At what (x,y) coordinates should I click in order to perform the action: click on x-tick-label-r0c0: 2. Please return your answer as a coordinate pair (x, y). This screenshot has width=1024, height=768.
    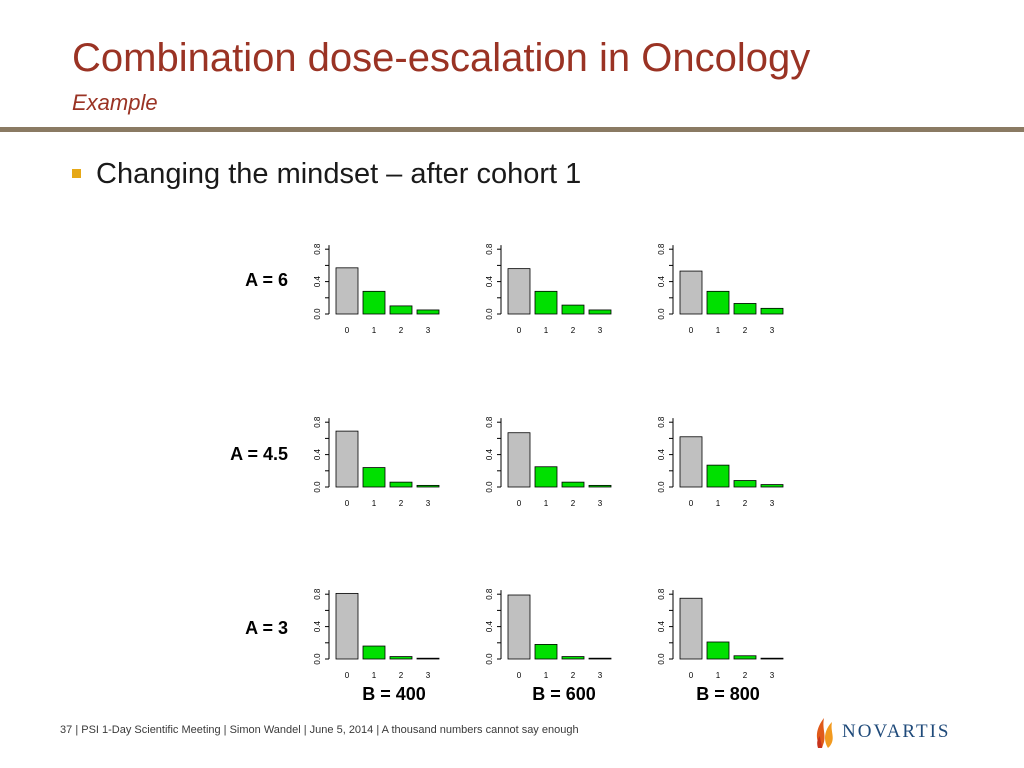
    Looking at the image, I should click on (401, 330).